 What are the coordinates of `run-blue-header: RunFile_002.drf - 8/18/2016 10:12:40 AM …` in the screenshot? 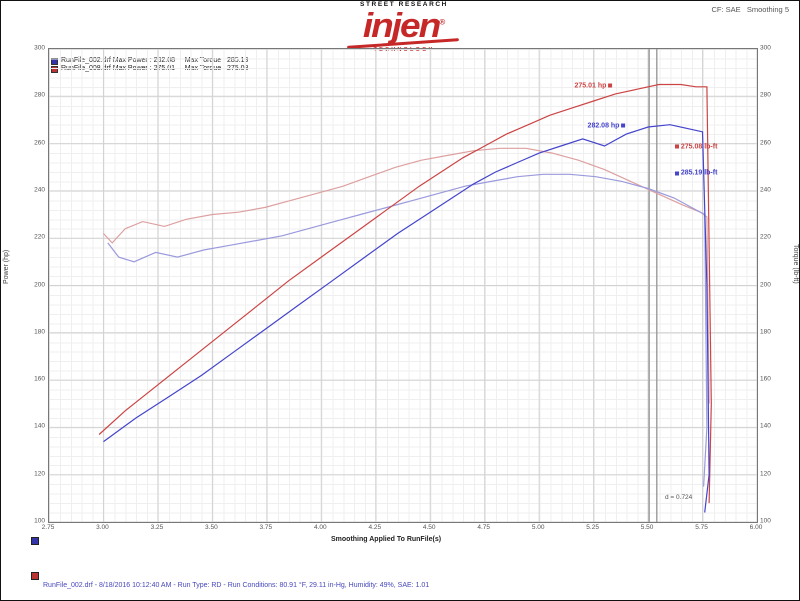 It's located at (236, 585).